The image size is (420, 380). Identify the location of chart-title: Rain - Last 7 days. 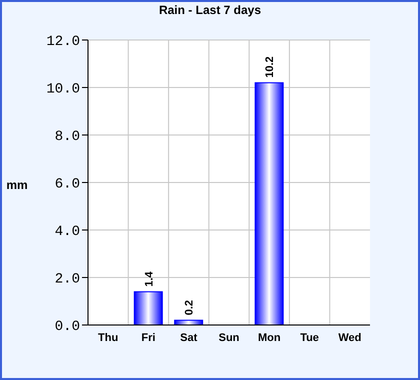
(210, 10).